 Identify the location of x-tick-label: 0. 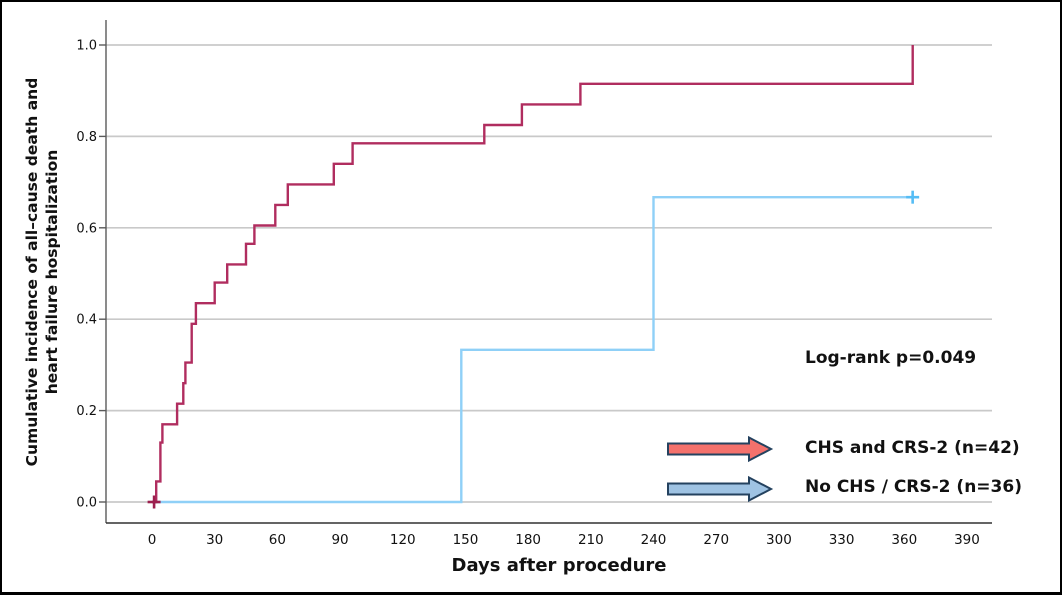
(152, 540).